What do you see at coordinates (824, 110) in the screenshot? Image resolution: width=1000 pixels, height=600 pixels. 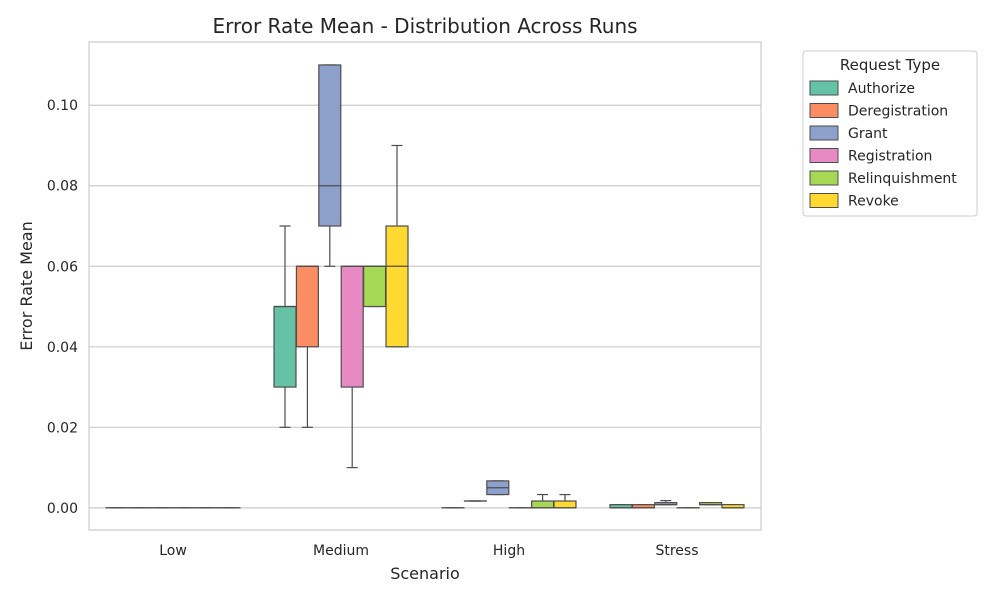 I see `legend-swatch-deregistration` at bounding box center [824, 110].